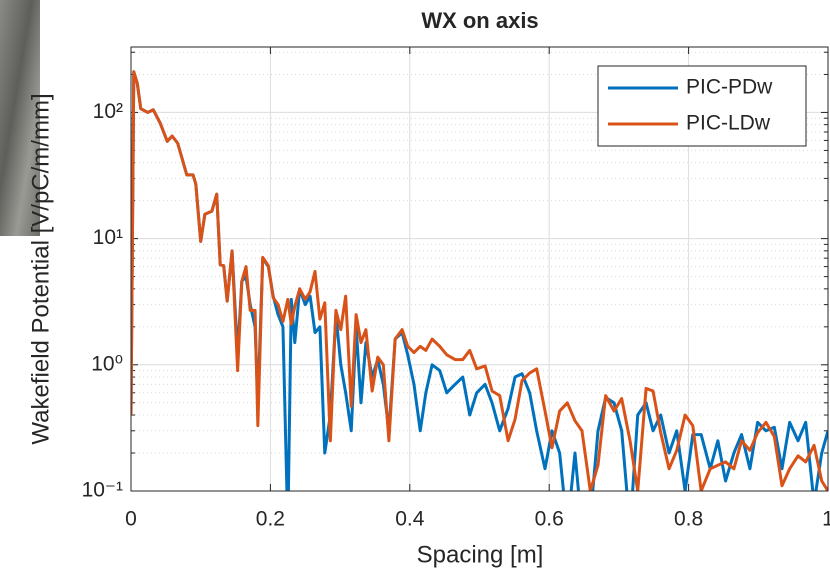 The height and width of the screenshot is (576, 830). I want to click on x-tick-label: 0.4, so click(410, 519).